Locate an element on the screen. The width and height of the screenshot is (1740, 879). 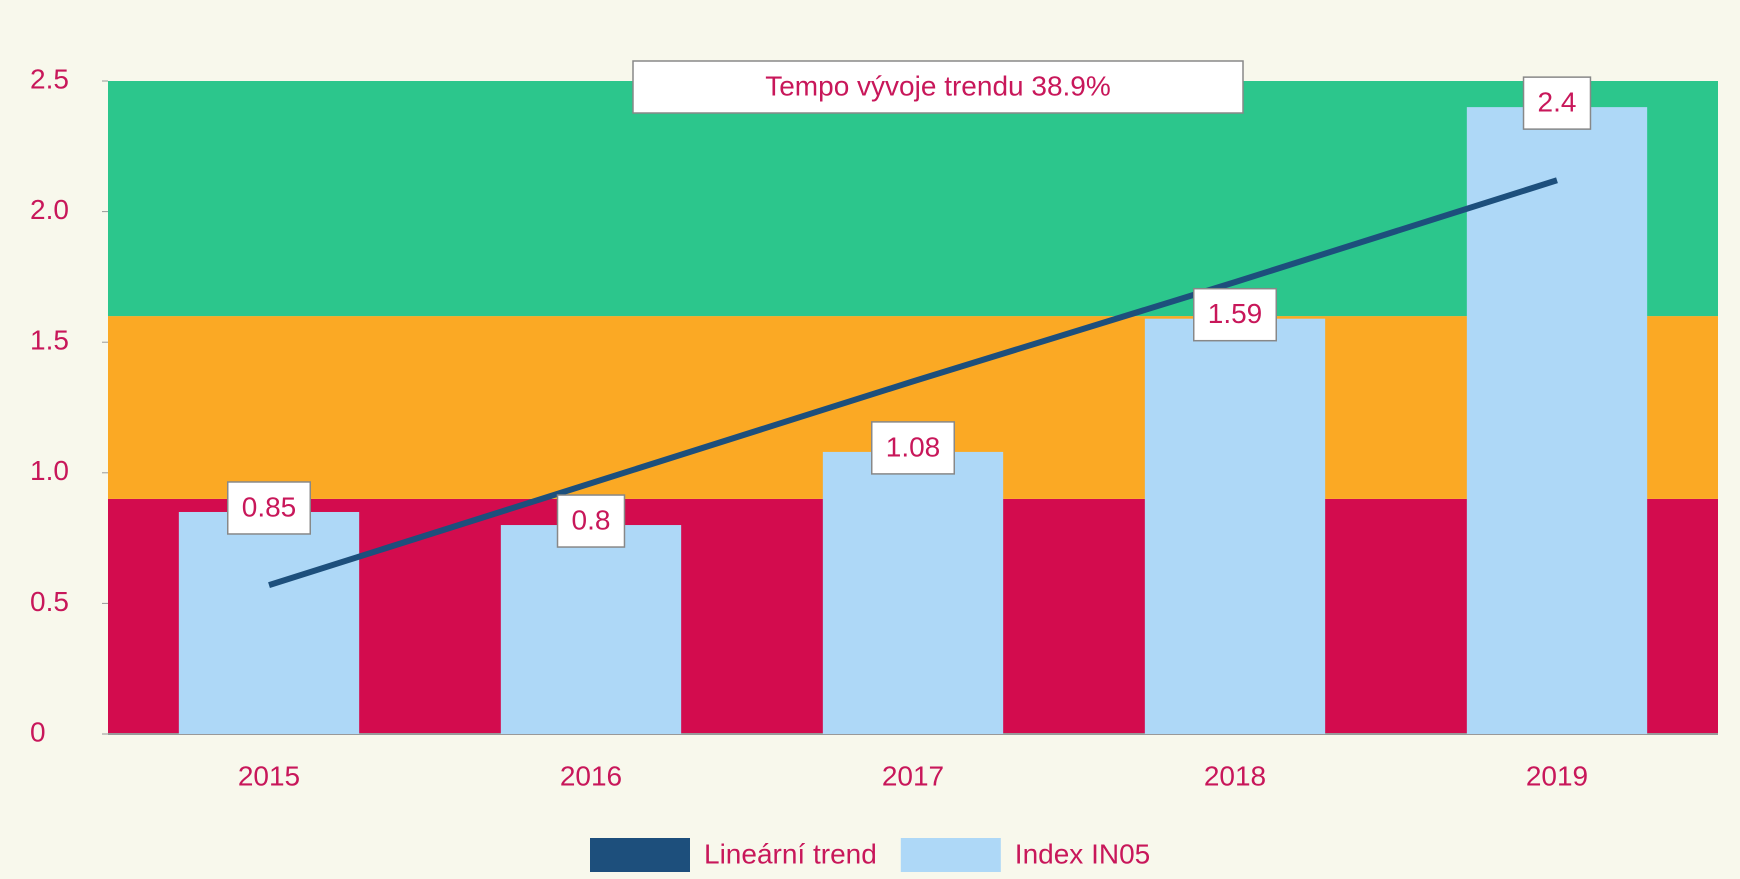
y-tick-label: 2.5 is located at coordinates (49, 78).